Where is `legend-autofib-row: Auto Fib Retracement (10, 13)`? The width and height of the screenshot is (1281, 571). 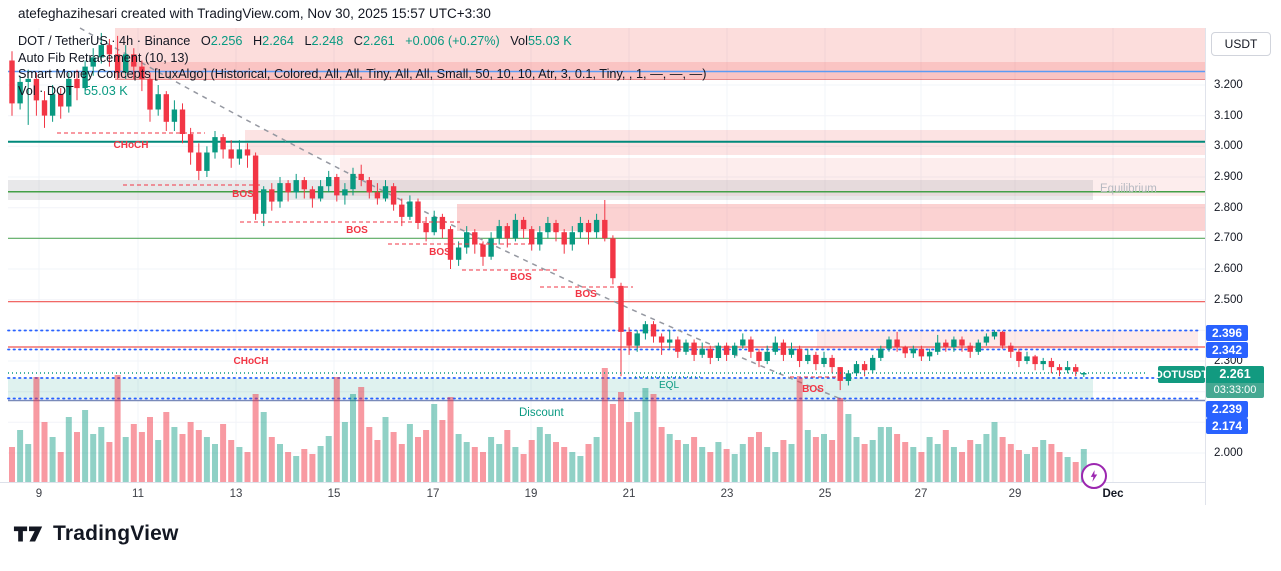 legend-autofib-row: Auto Fib Retracement (10, 13) is located at coordinates (362, 58).